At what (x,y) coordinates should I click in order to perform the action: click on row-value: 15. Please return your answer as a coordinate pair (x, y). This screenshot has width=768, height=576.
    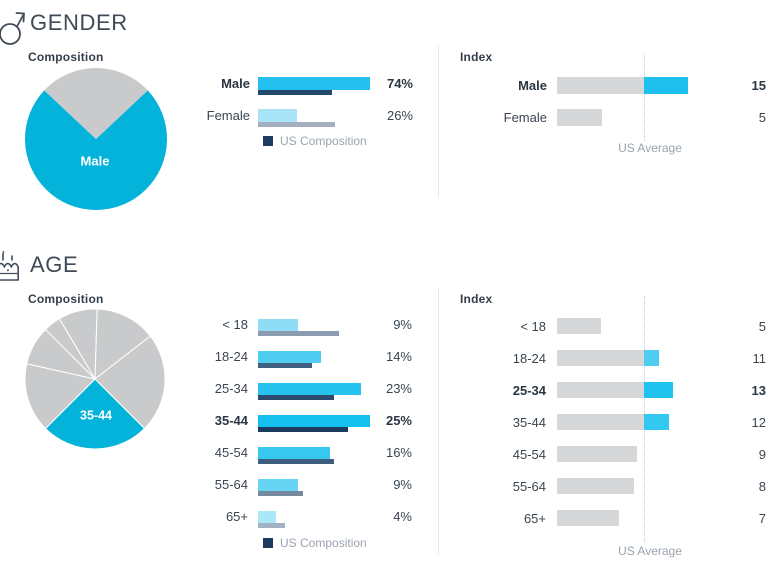
    Looking at the image, I should click on (758, 85).